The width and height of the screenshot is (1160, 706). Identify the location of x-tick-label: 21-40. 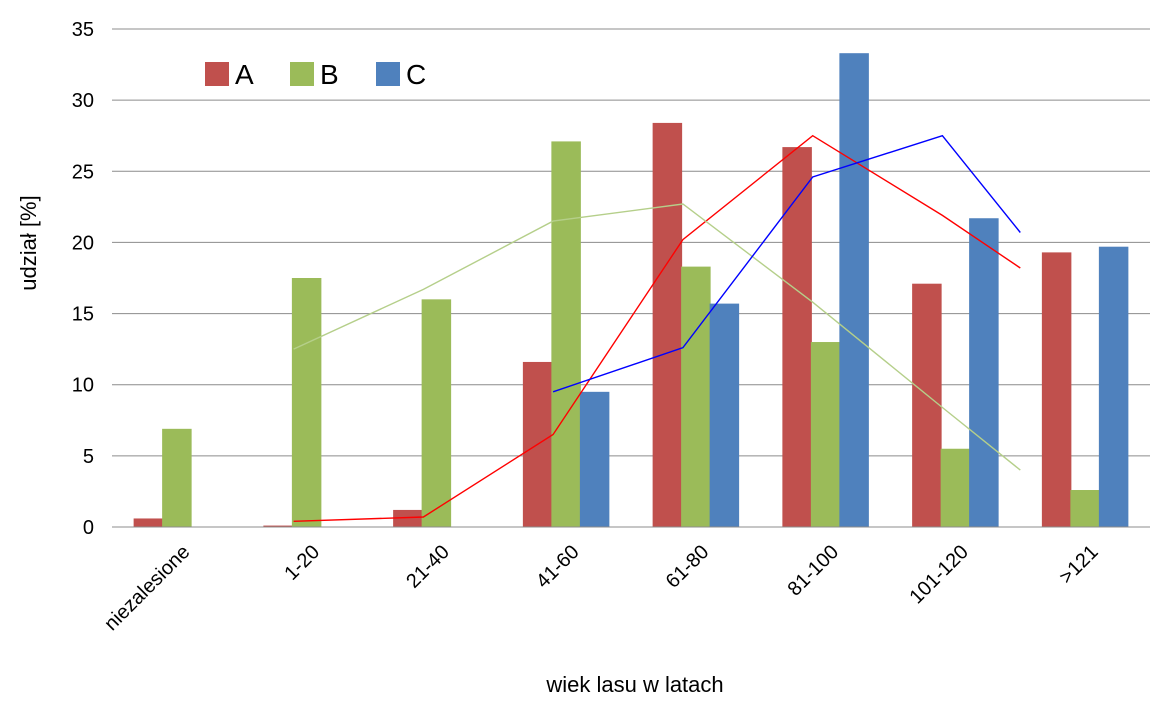
(428, 567).